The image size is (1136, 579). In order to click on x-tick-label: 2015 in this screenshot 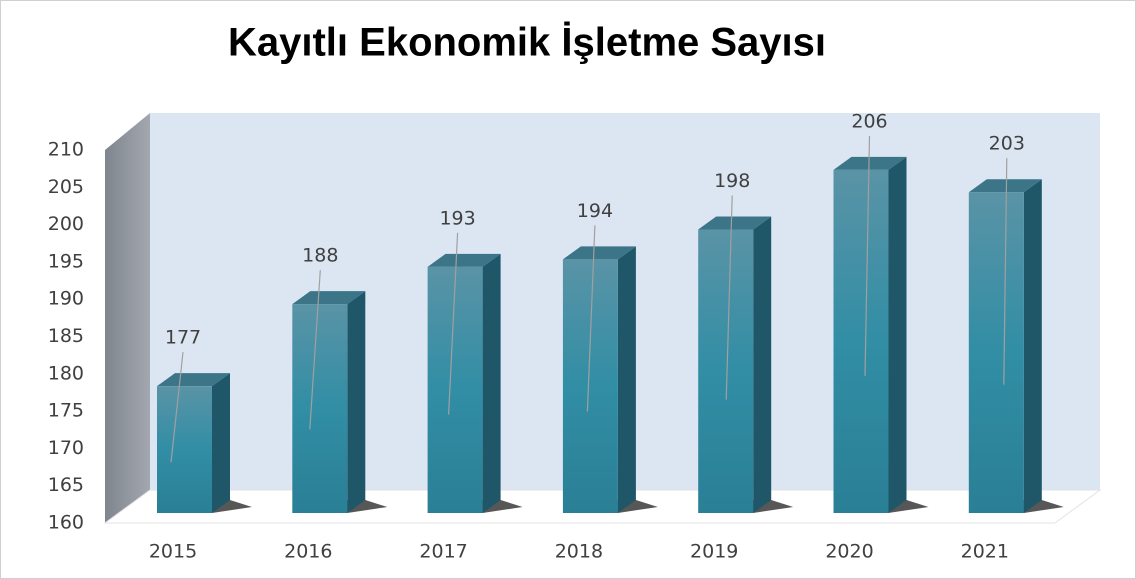, I will do `click(173, 552)`.